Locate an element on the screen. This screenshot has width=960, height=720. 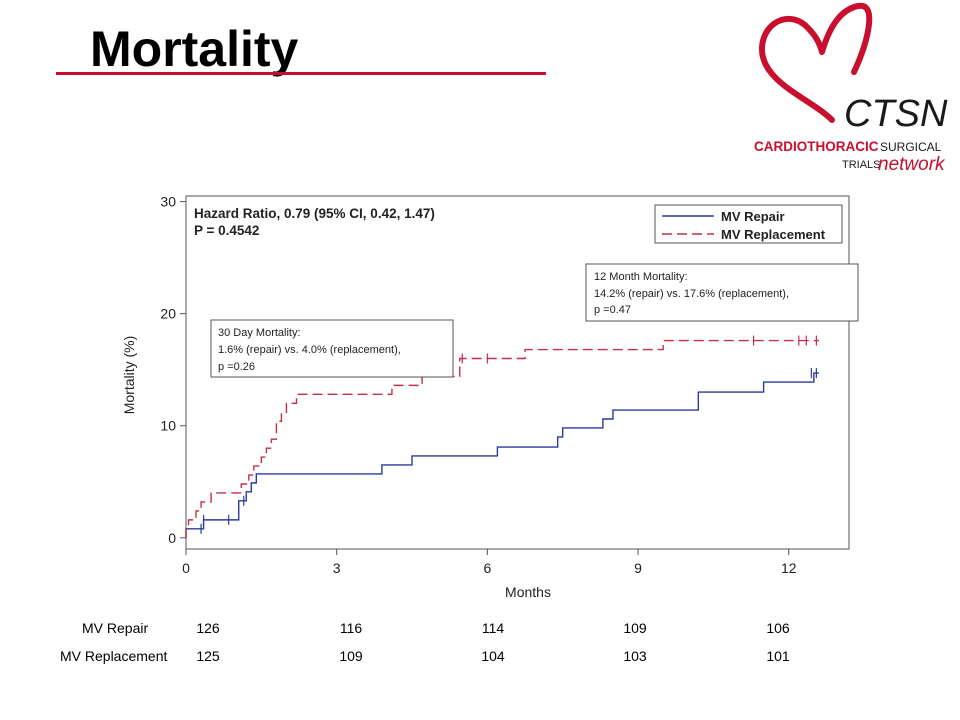
risk-cell: 126 is located at coordinates (208, 628).